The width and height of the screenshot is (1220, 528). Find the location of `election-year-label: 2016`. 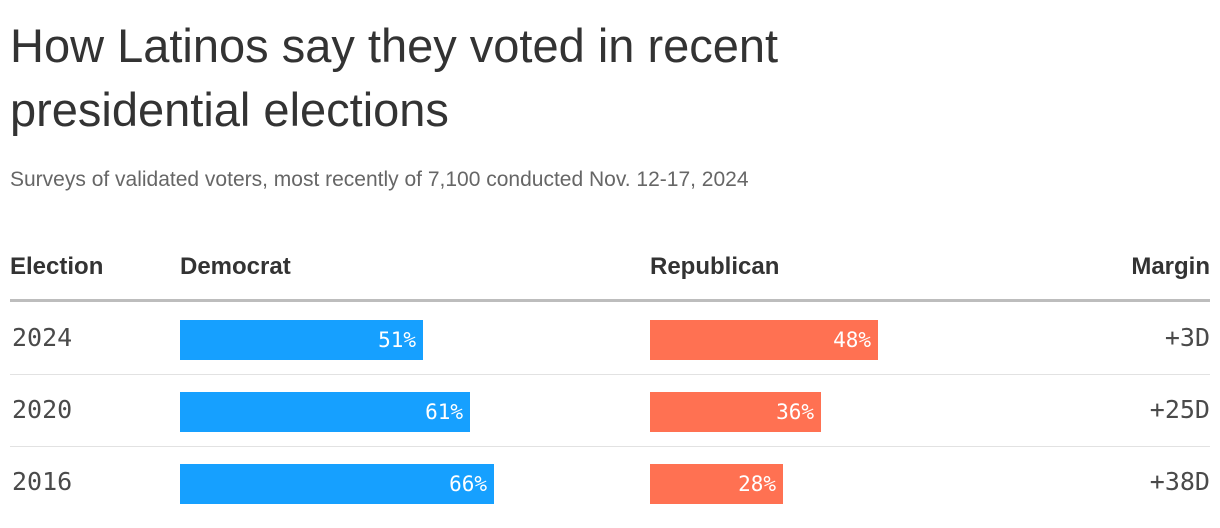

election-year-label: 2016 is located at coordinates (42, 481).